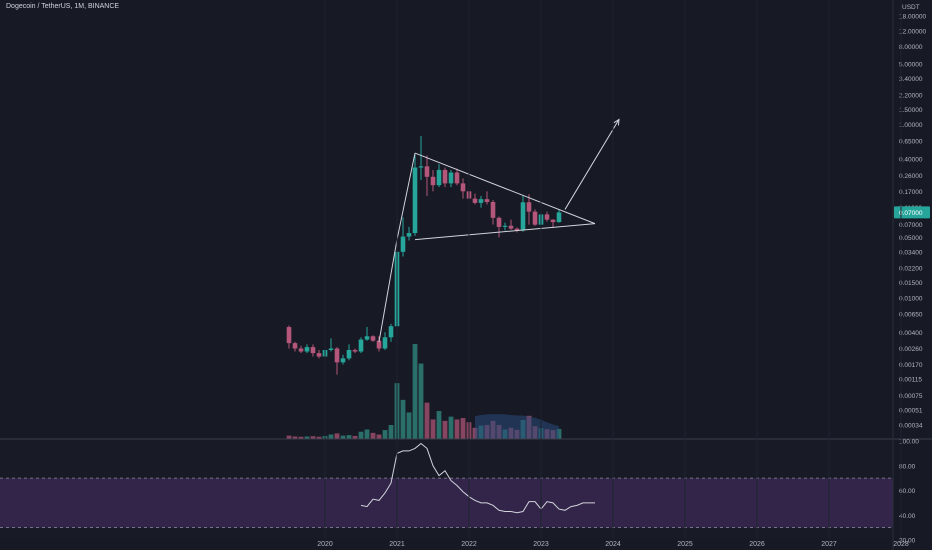 The image size is (932, 550). Describe the element at coordinates (912, 212) in the screenshot. I see `current-price-badge` at that location.